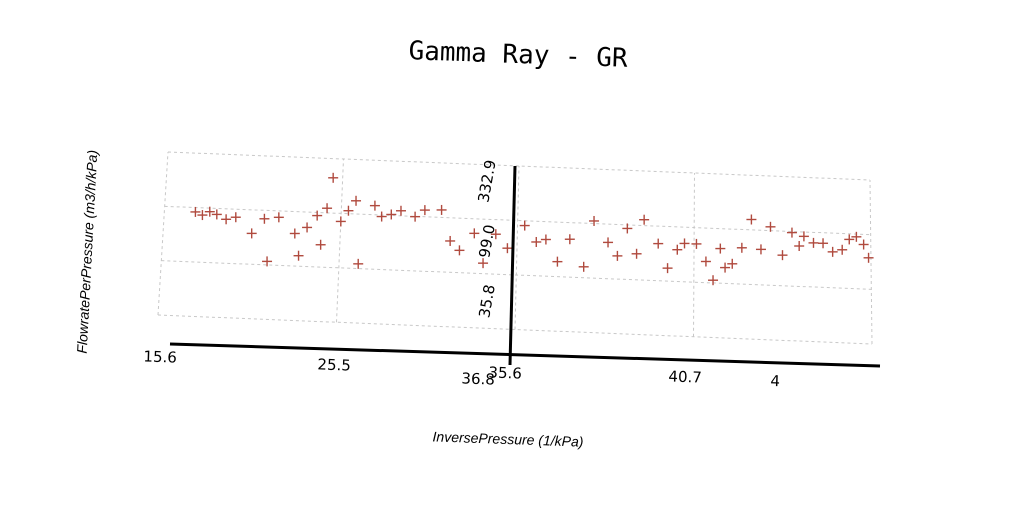  Describe the element at coordinates (486, 180) in the screenshot. I see `y-tick-label: 332.9` at that location.